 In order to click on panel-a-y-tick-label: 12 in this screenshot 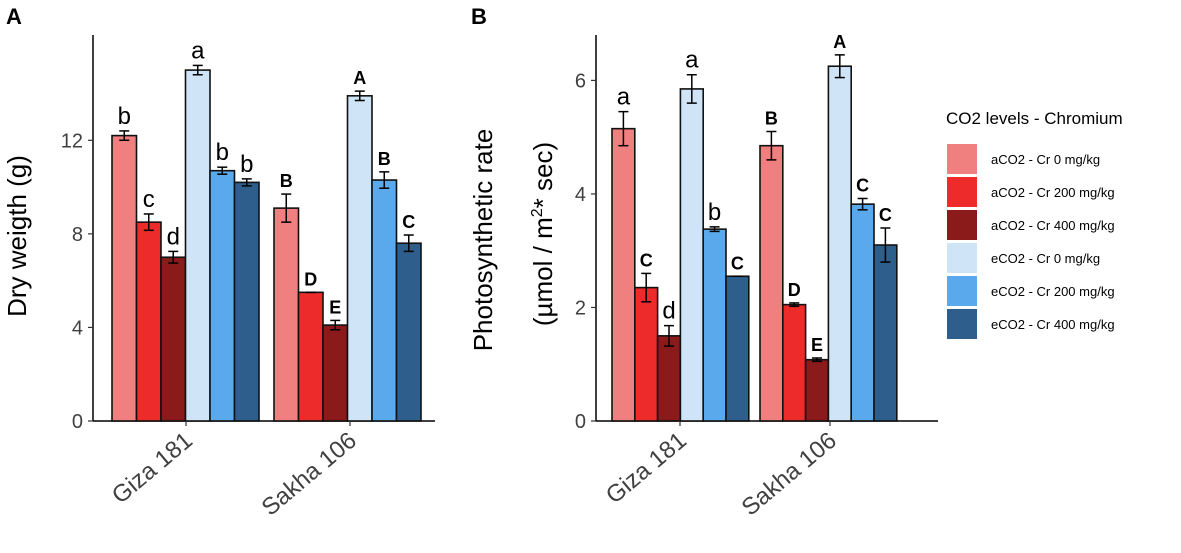, I will do `click(72, 141)`.